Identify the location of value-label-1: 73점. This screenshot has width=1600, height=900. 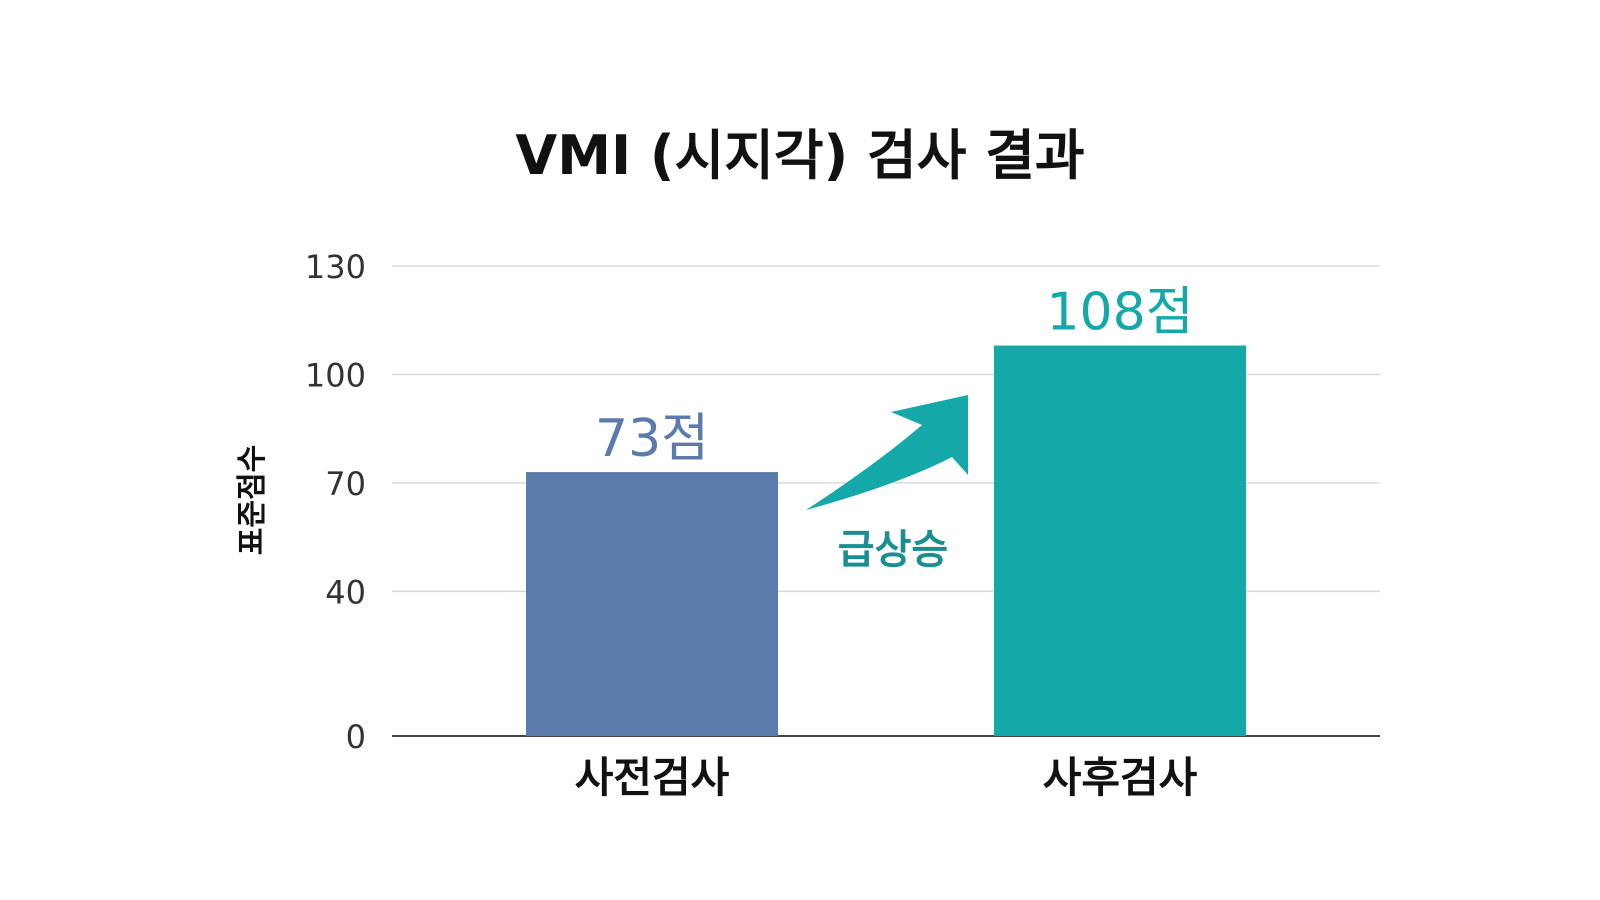
(652, 439).